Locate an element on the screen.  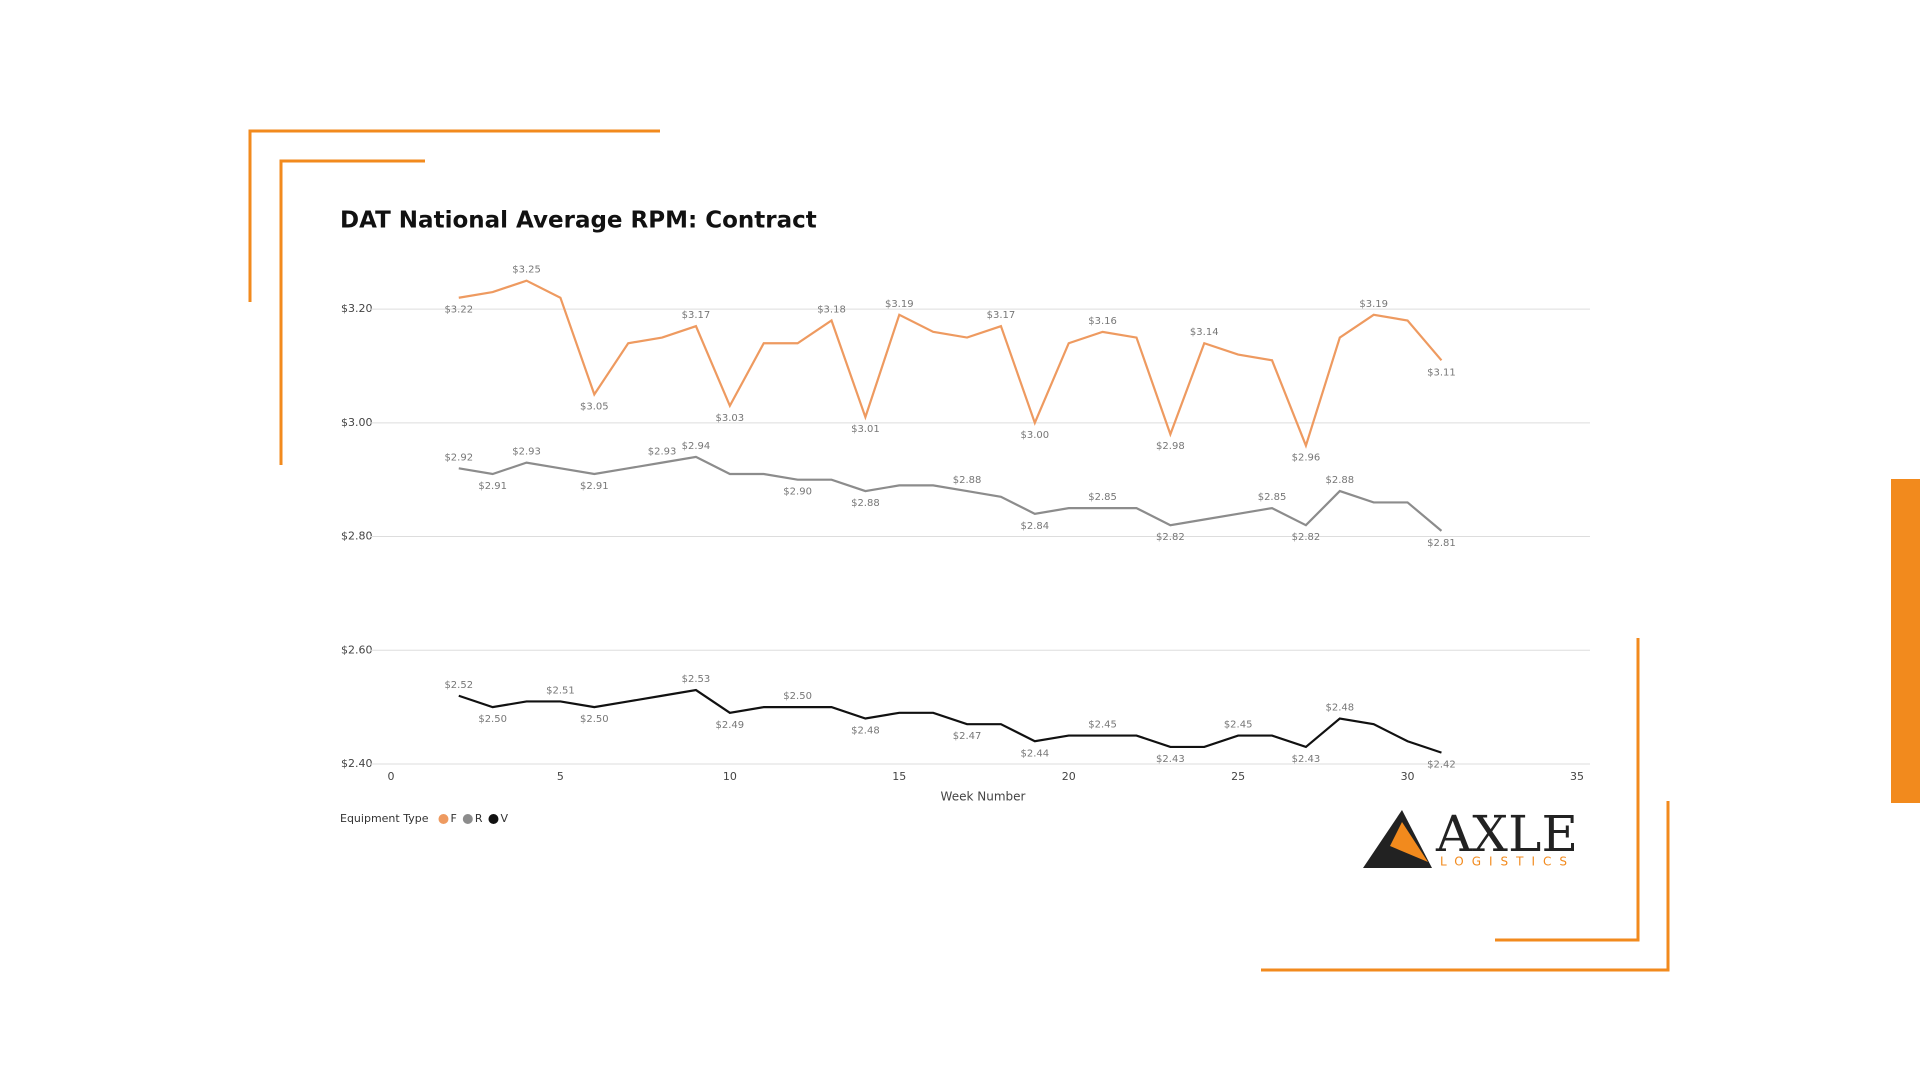
logo-name: AXLE is located at coordinates (1506, 834).